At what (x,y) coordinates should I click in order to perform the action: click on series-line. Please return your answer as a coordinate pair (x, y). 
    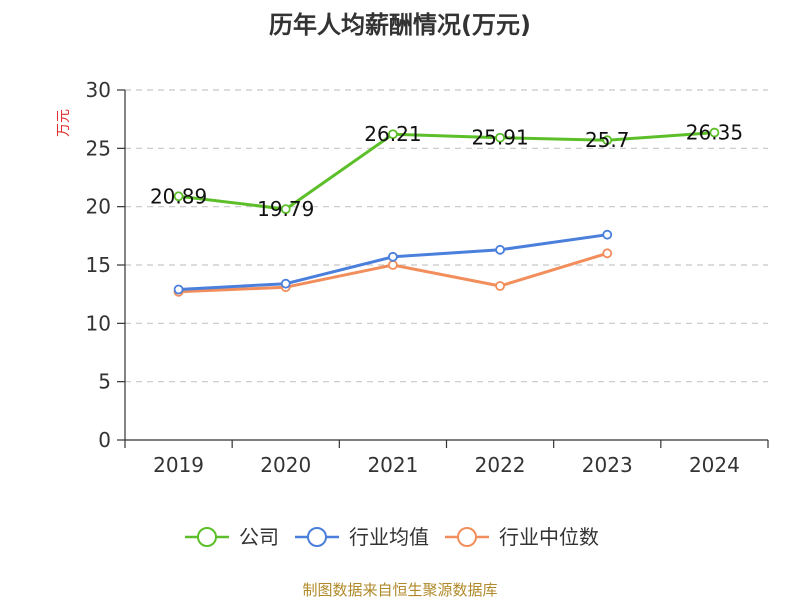
    Looking at the image, I should click on (446, 171).